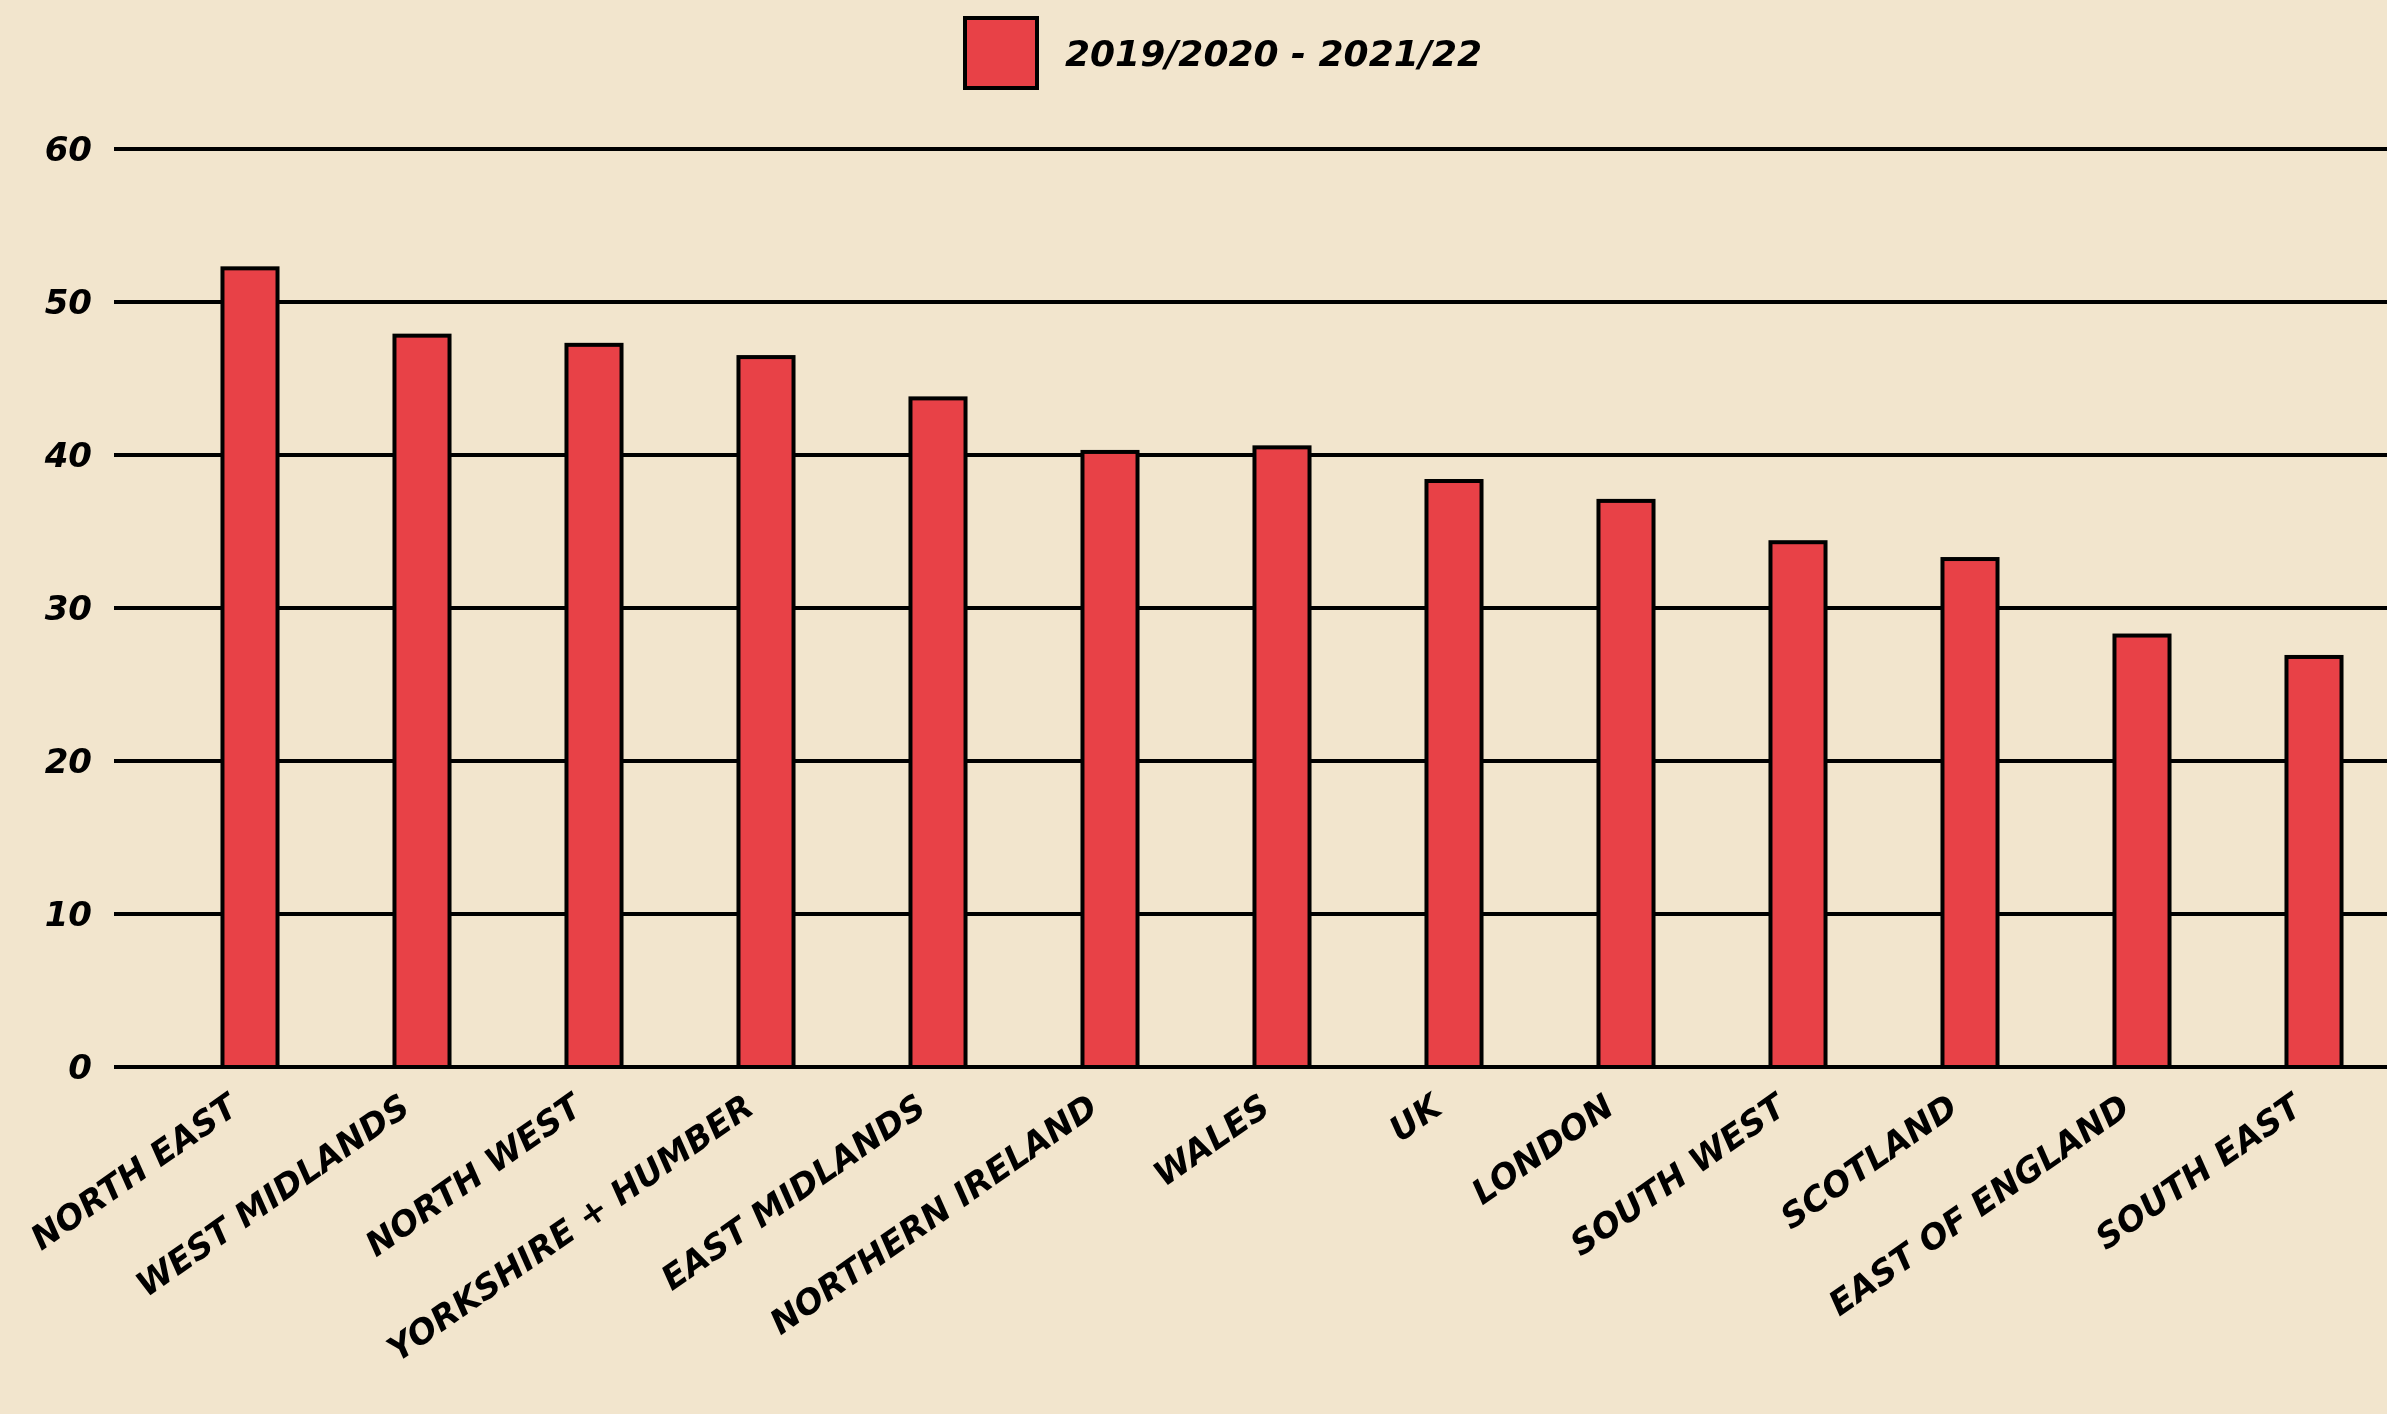 This screenshot has width=2387, height=1414. What do you see at coordinates (68, 301) in the screenshot?
I see `y-tick-label: 50` at bounding box center [68, 301].